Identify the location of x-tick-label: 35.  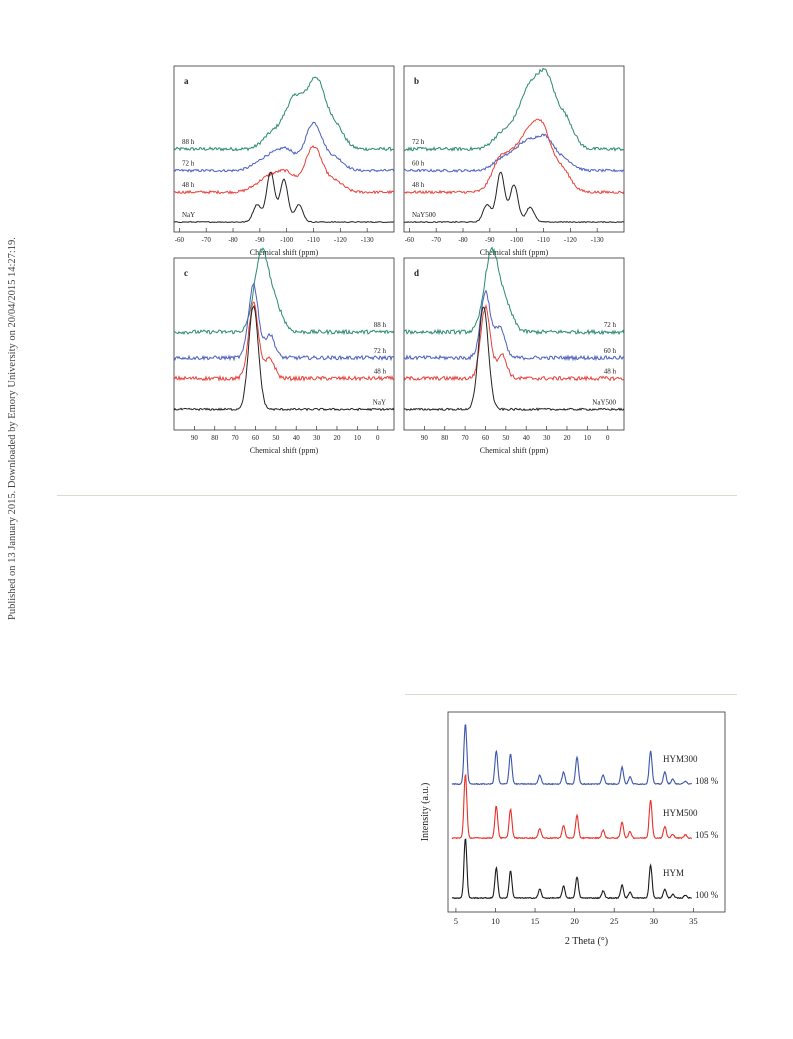
(693, 921).